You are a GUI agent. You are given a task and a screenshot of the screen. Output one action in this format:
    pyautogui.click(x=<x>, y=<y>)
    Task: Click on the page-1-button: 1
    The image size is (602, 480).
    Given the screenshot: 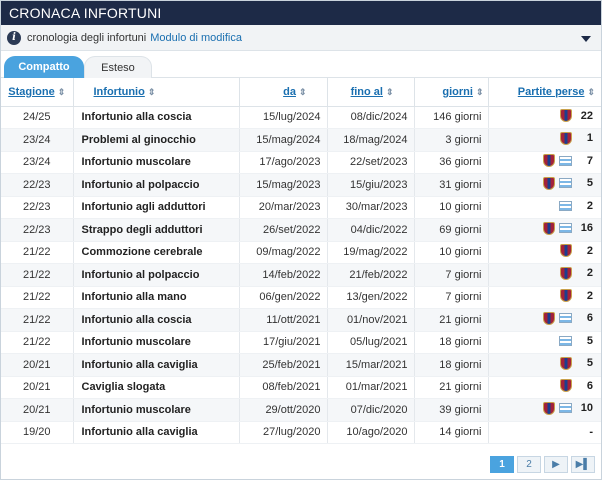 What is the action you would take?
    pyautogui.click(x=502, y=464)
    